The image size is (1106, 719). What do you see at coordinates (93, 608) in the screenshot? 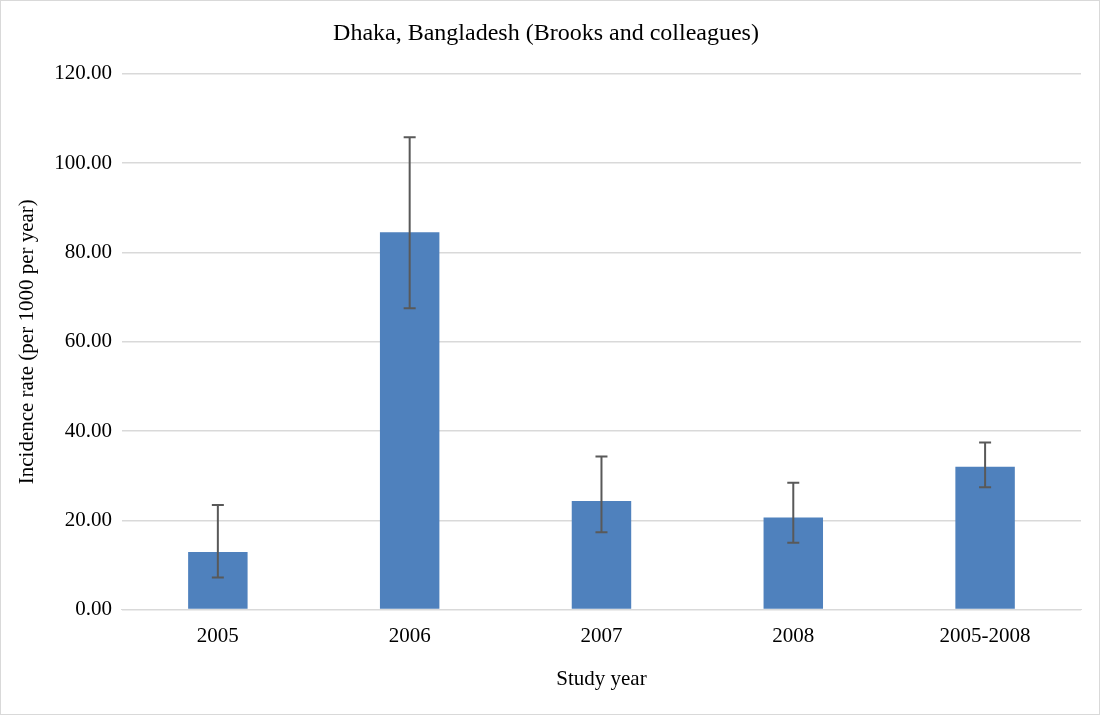
I see `y-tick-label: 0.00` at bounding box center [93, 608].